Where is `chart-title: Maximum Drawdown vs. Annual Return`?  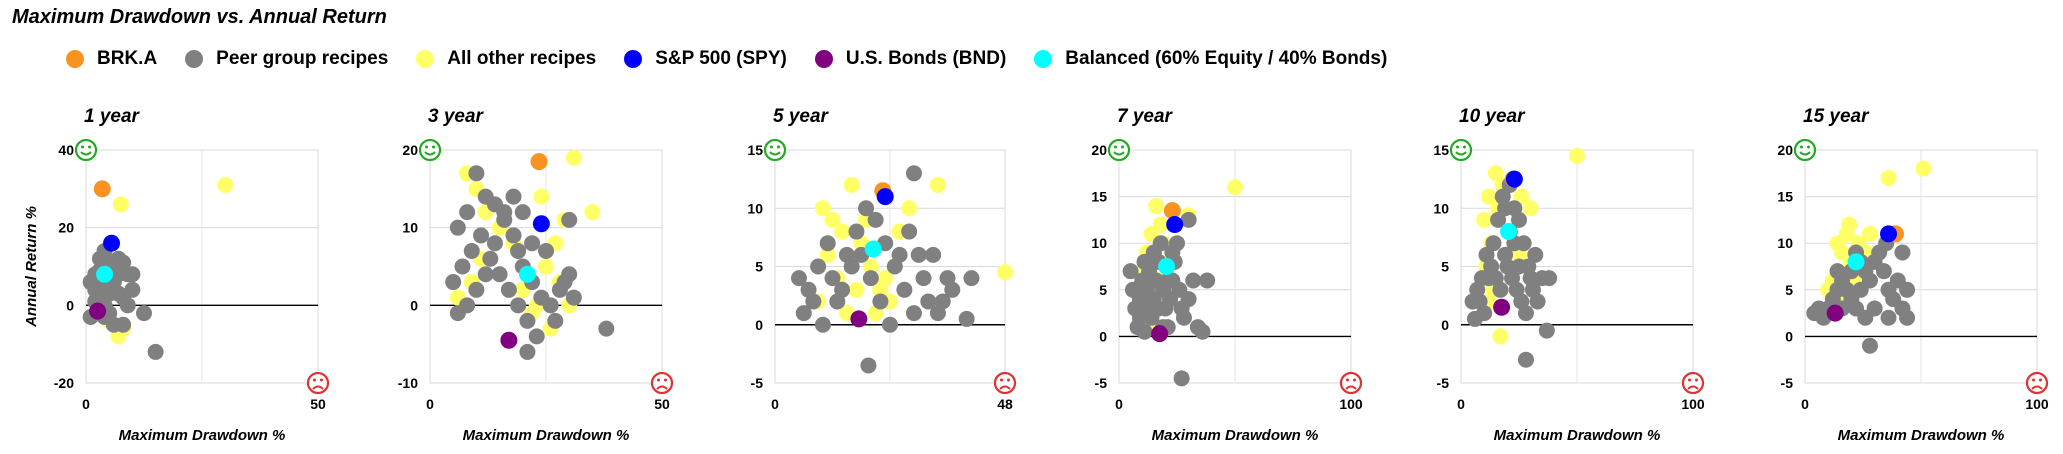
chart-title: Maximum Drawdown vs. Annual Return is located at coordinates (199, 17).